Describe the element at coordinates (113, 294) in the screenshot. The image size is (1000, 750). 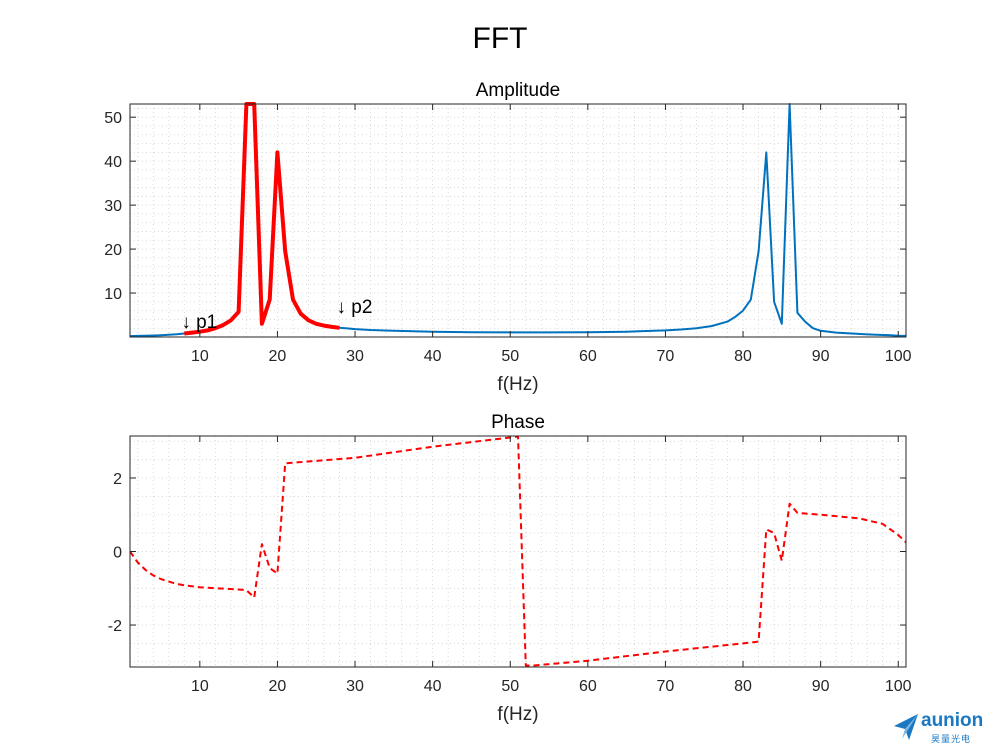
I see `y-tick-label: 10` at that location.